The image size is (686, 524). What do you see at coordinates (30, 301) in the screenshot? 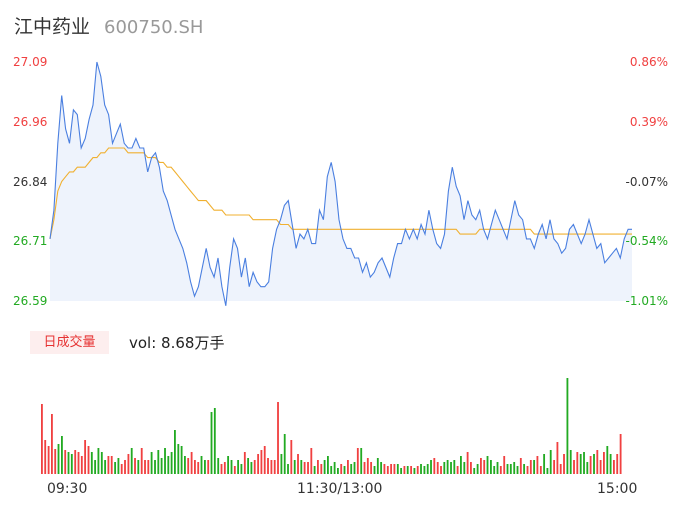
I see `y-left-tick-label: 26.59` at bounding box center [30, 301].